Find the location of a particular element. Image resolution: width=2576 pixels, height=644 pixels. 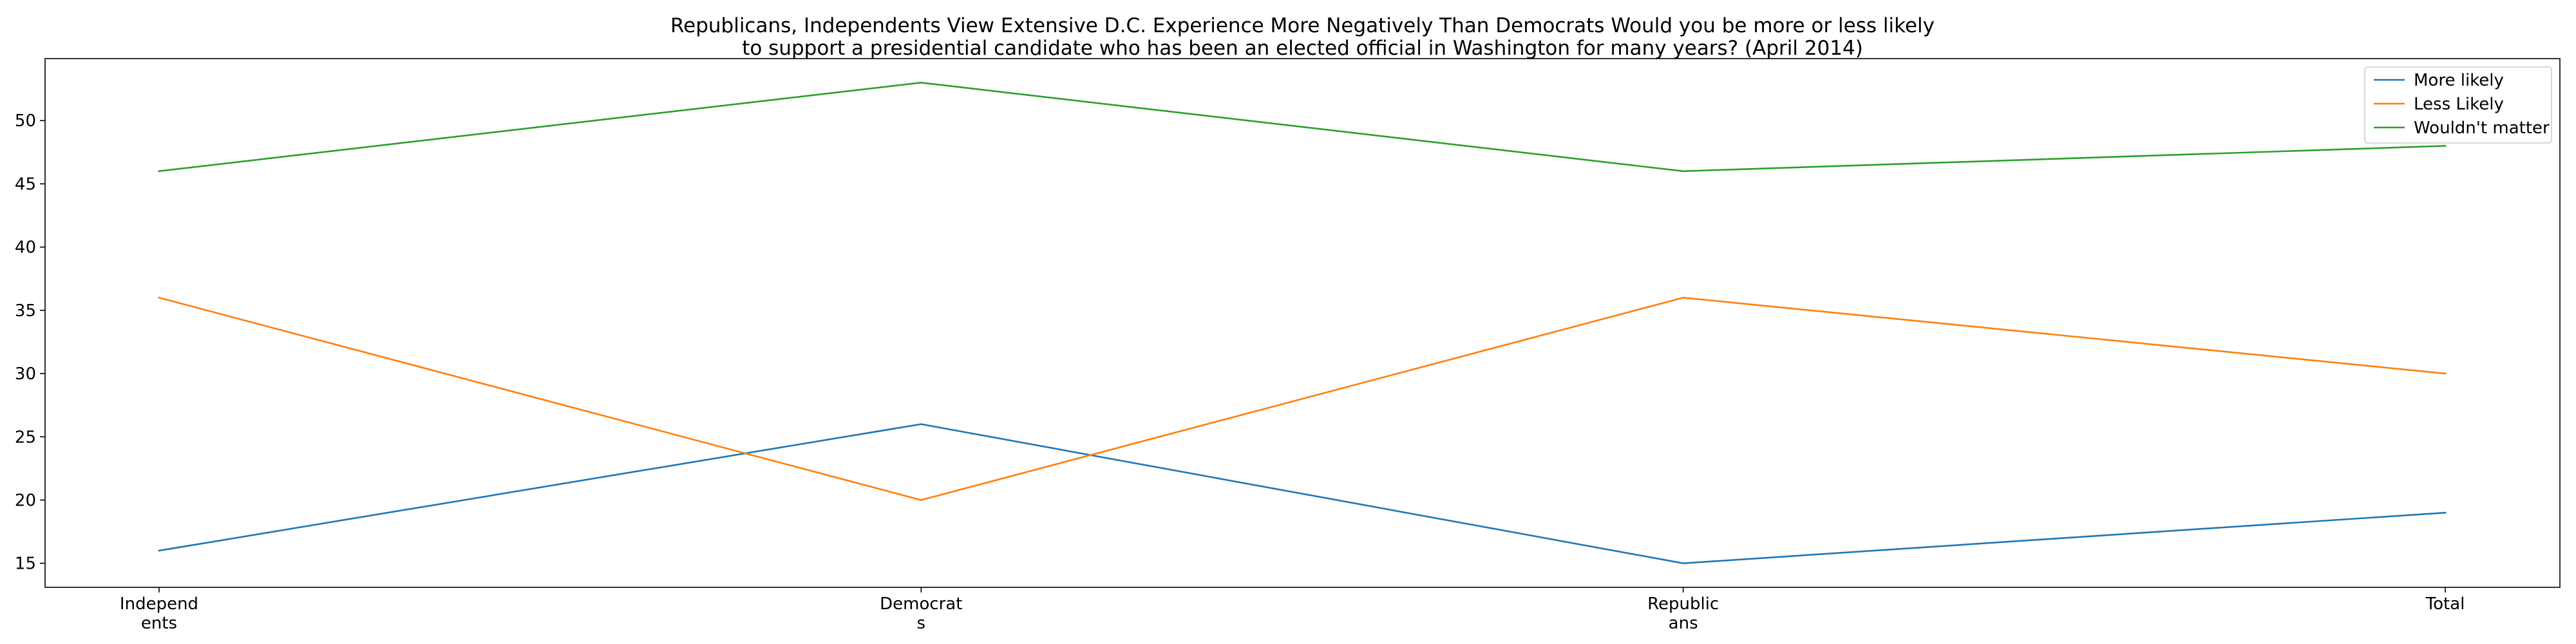

y-tick-label: 35 is located at coordinates (26, 311).